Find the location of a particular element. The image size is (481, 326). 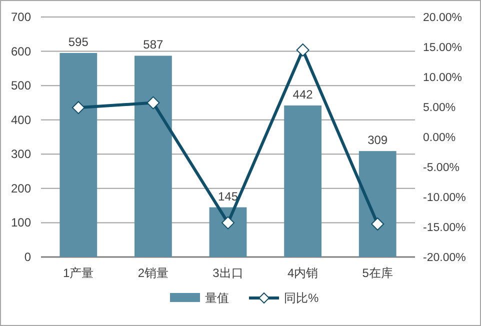

y2-tick-label: -20.00% is located at coordinates (444, 258).